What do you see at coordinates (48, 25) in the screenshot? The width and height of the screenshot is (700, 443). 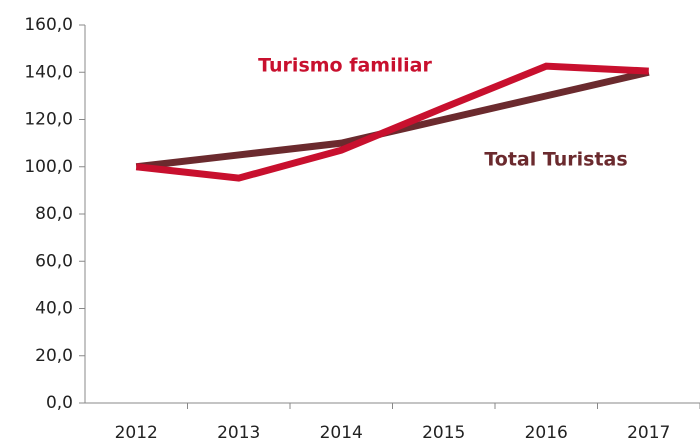 I see `y-tick-label: 160,0` at bounding box center [48, 25].